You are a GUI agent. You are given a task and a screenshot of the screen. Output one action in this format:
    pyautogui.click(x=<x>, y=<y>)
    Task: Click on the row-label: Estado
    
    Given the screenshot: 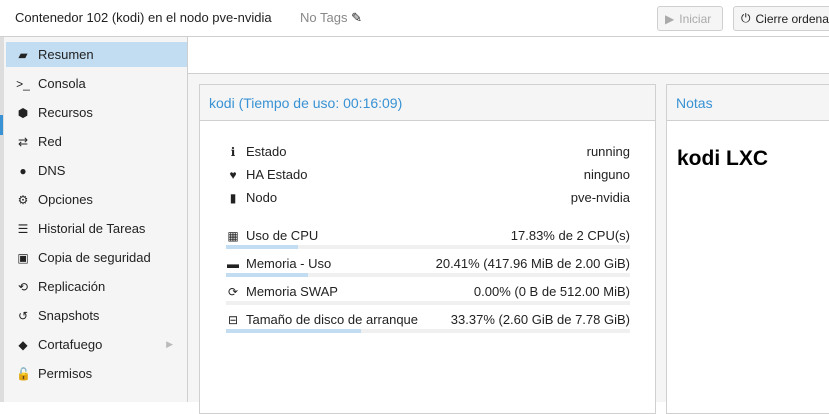 What is the action you would take?
    pyautogui.click(x=266, y=151)
    